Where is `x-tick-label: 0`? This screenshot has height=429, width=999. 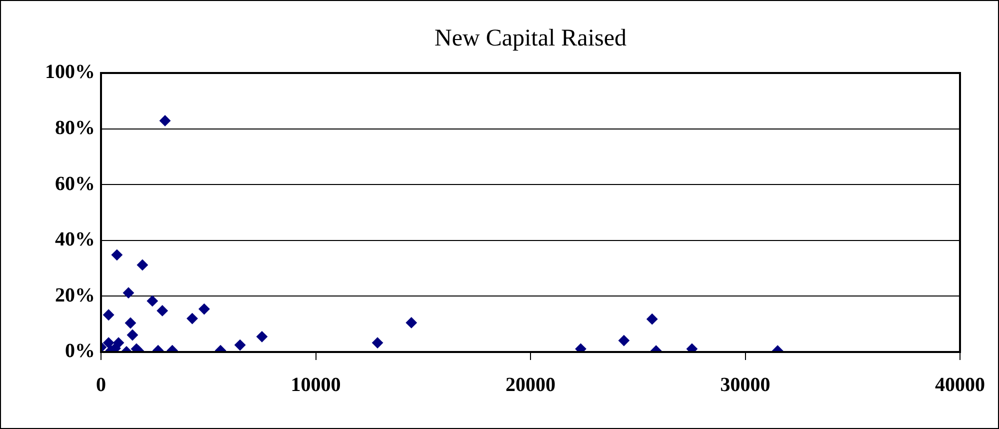
x-tick-label: 0 is located at coordinates (101, 385).